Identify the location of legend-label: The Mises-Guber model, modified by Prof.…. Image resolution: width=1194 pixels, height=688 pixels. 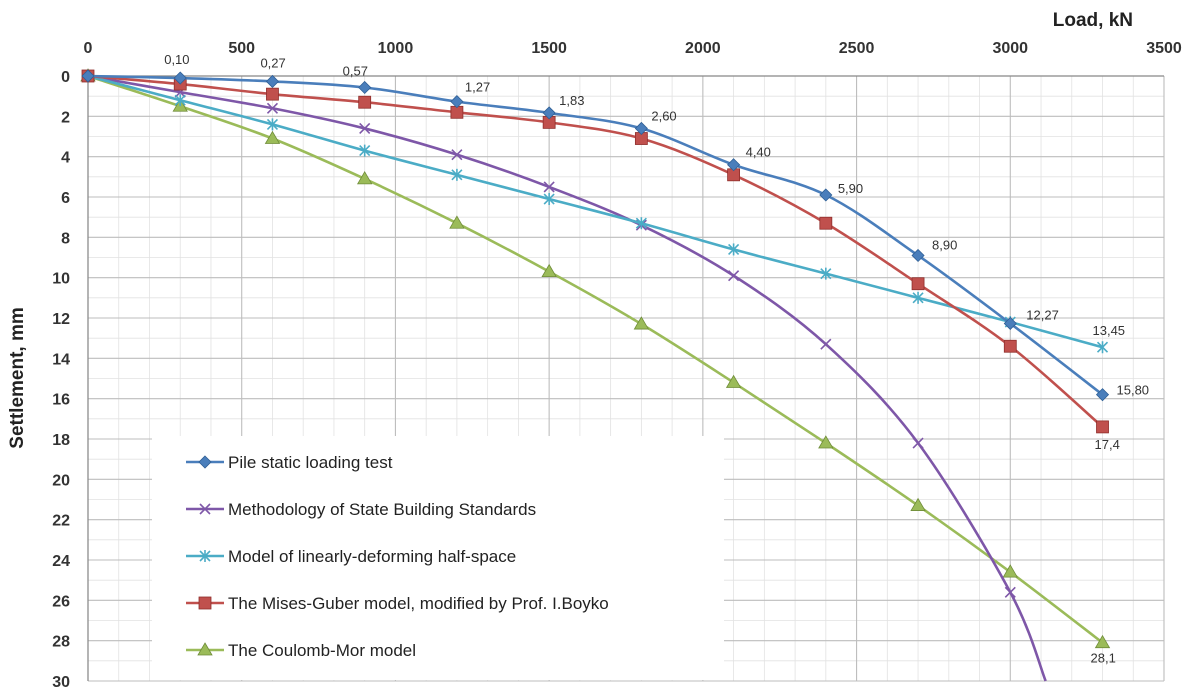
(418, 603).